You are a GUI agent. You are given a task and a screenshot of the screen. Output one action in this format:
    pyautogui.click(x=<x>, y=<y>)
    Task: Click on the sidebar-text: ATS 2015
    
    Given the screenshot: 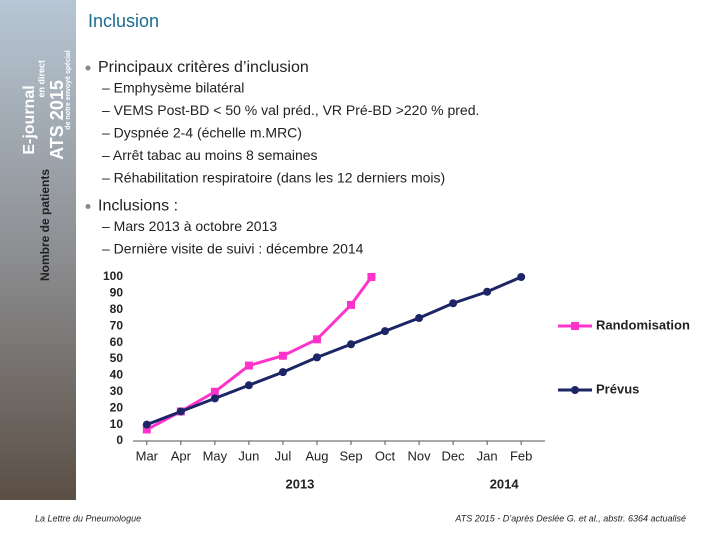 What is the action you would take?
    pyautogui.click(x=57, y=120)
    